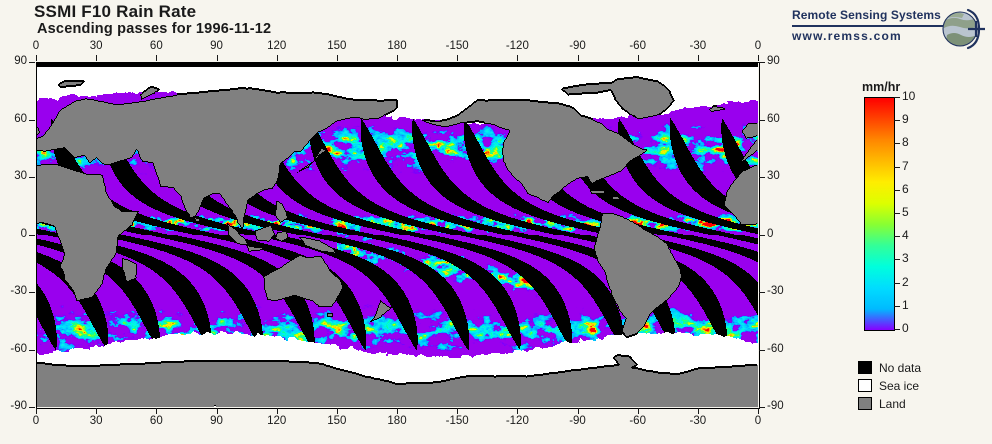  I want to click on colorbar-tick-label: 3, so click(905, 258).